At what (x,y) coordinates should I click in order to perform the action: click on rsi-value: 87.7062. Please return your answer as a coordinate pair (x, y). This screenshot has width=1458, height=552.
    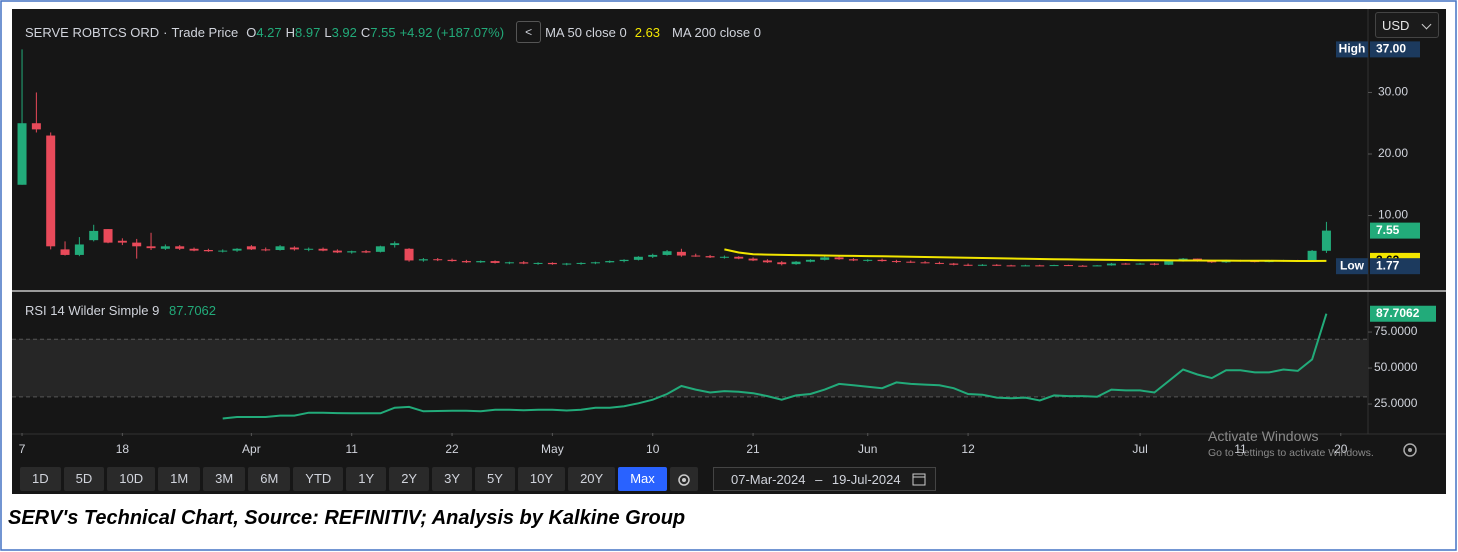
    Looking at the image, I should click on (193, 310).